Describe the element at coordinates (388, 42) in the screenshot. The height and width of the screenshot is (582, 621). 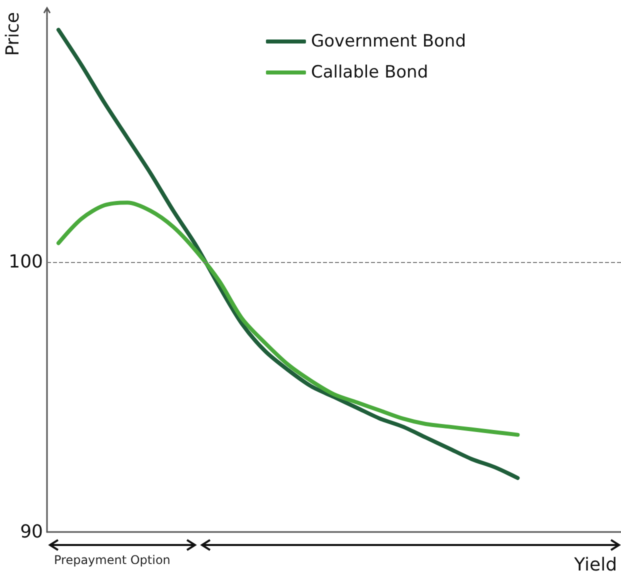
I see `legend-label: Government Bond` at that location.